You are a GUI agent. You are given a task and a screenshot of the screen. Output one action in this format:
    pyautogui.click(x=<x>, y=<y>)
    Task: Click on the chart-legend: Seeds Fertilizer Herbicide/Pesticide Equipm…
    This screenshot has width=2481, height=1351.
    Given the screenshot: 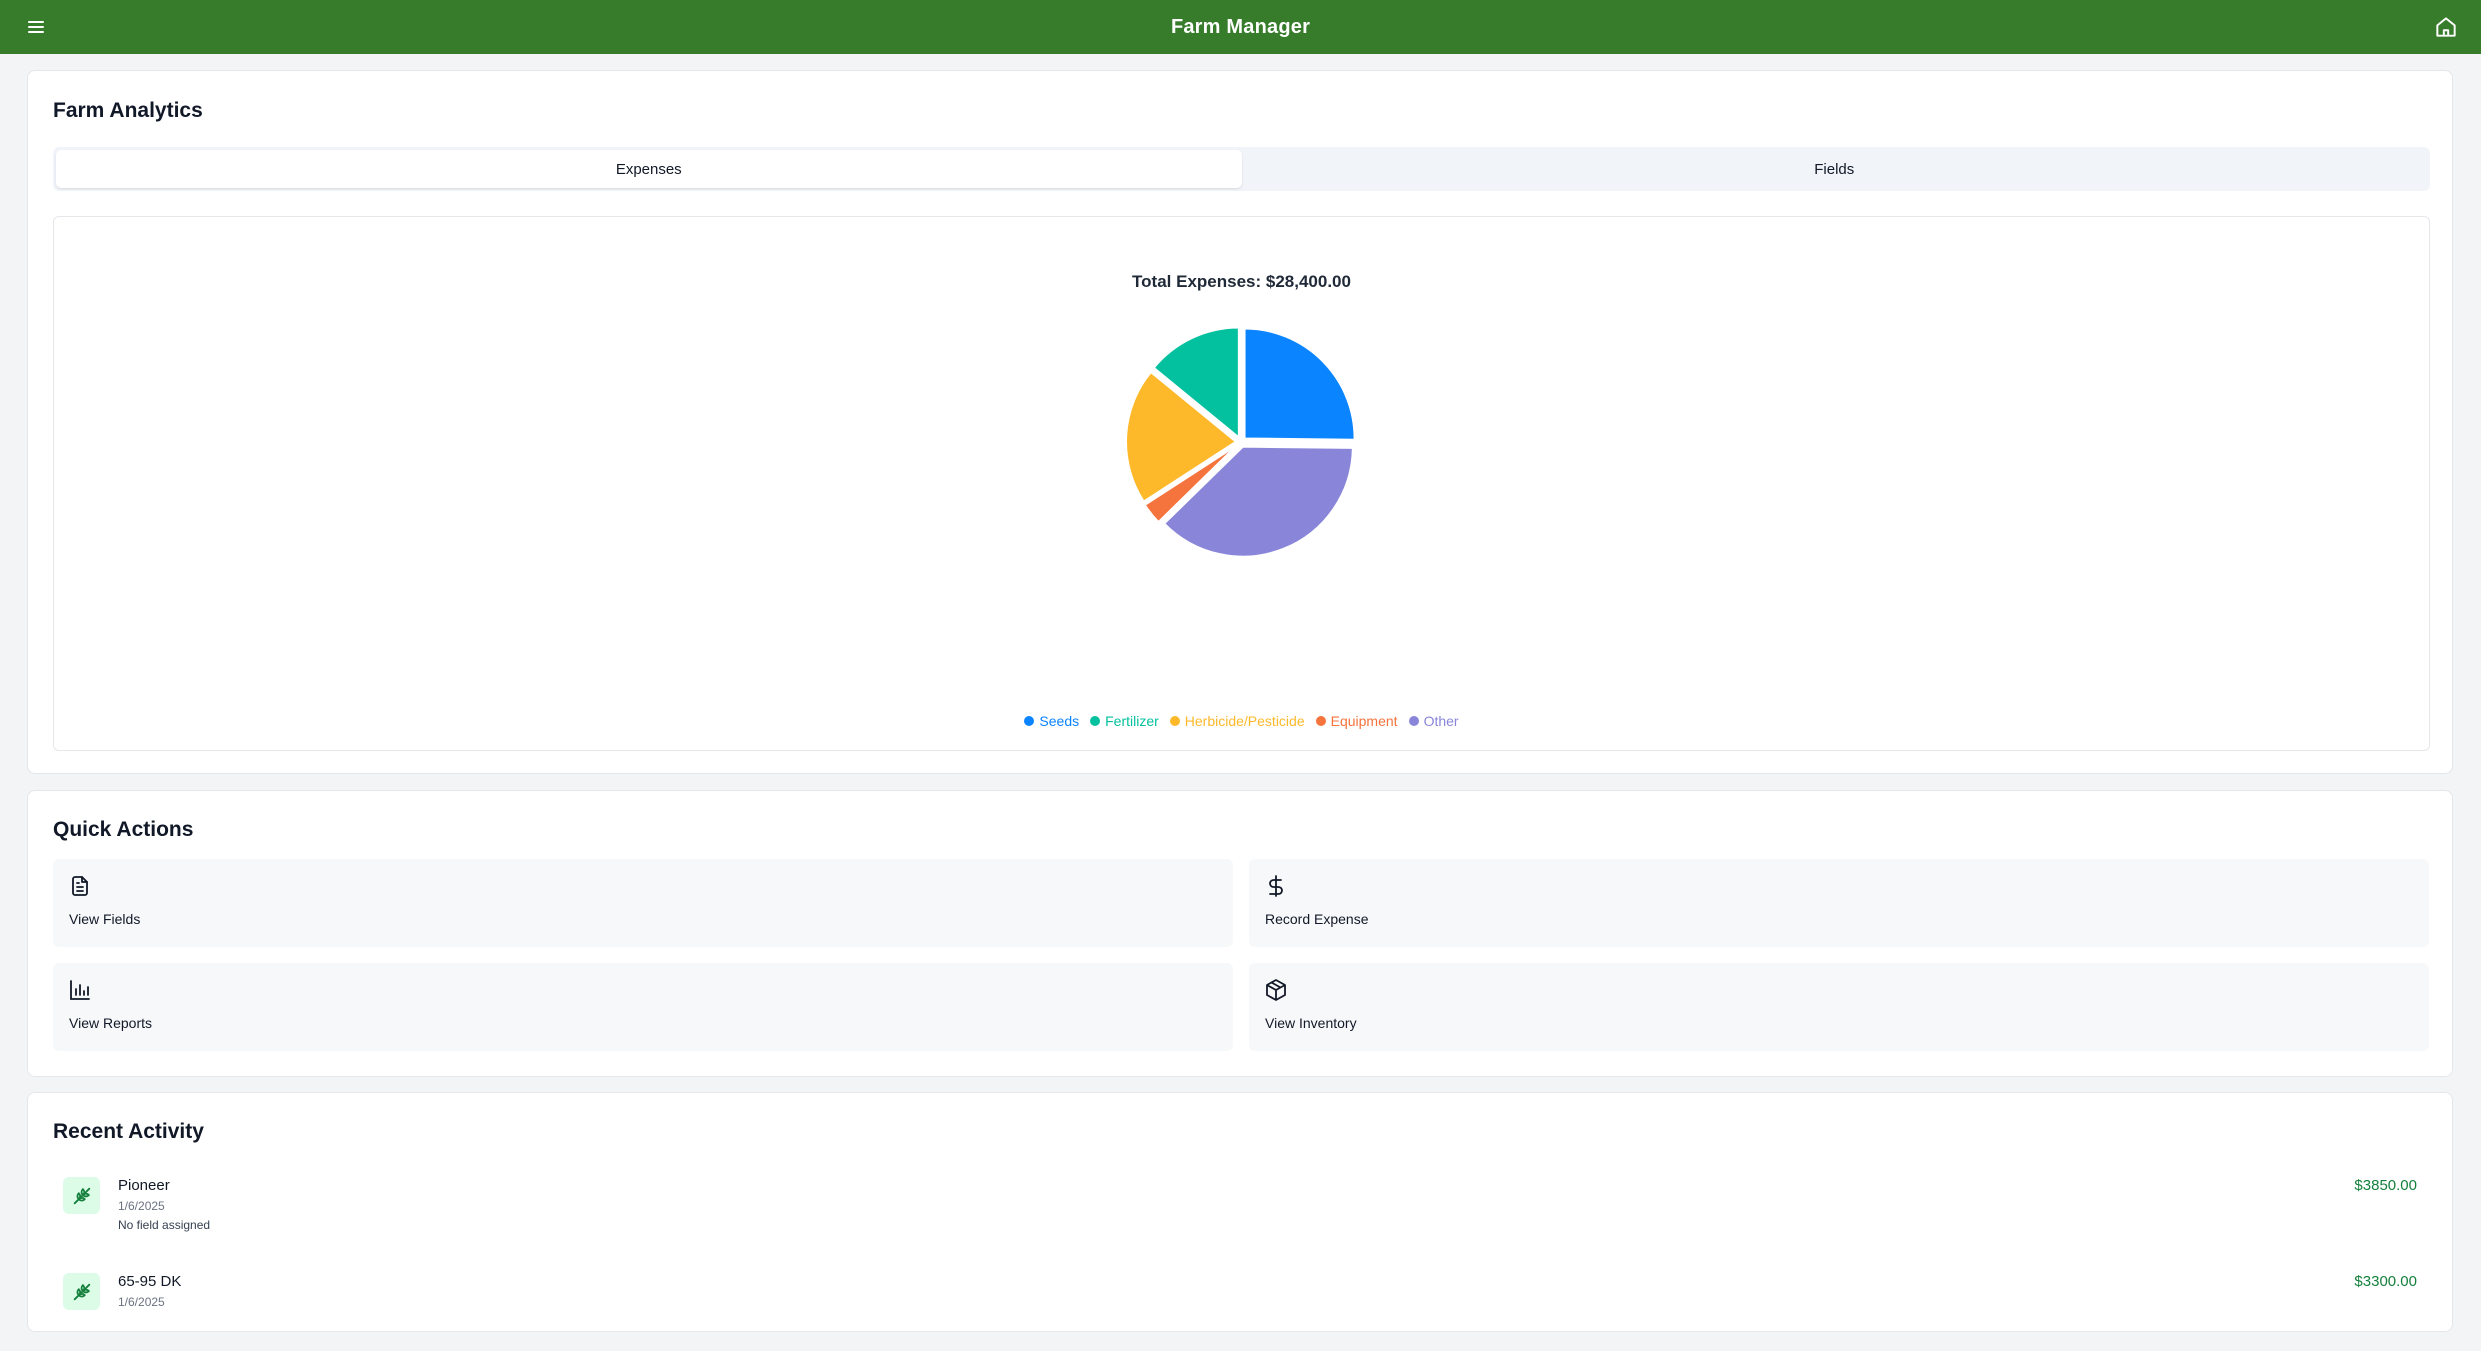 What is the action you would take?
    pyautogui.click(x=1241, y=721)
    